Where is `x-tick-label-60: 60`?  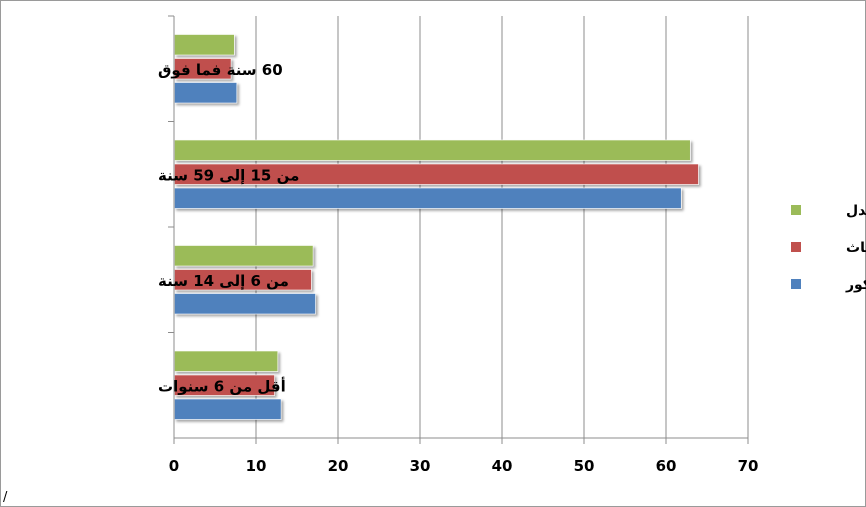
x-tick-label-60: 60 is located at coordinates (666, 466).